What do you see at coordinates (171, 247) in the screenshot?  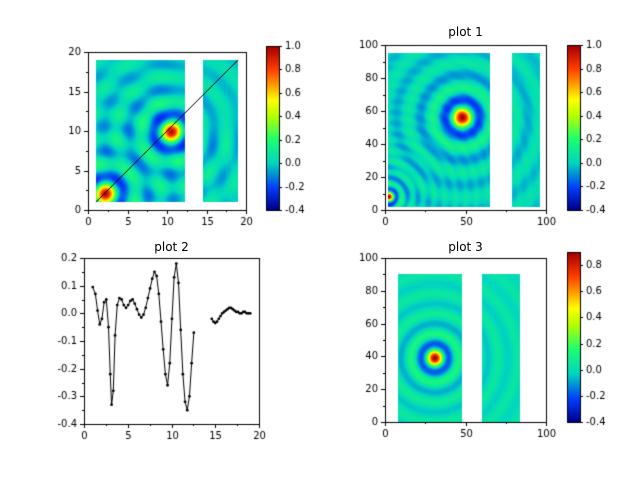 I see `plot-2-title: plot 2` at bounding box center [171, 247].